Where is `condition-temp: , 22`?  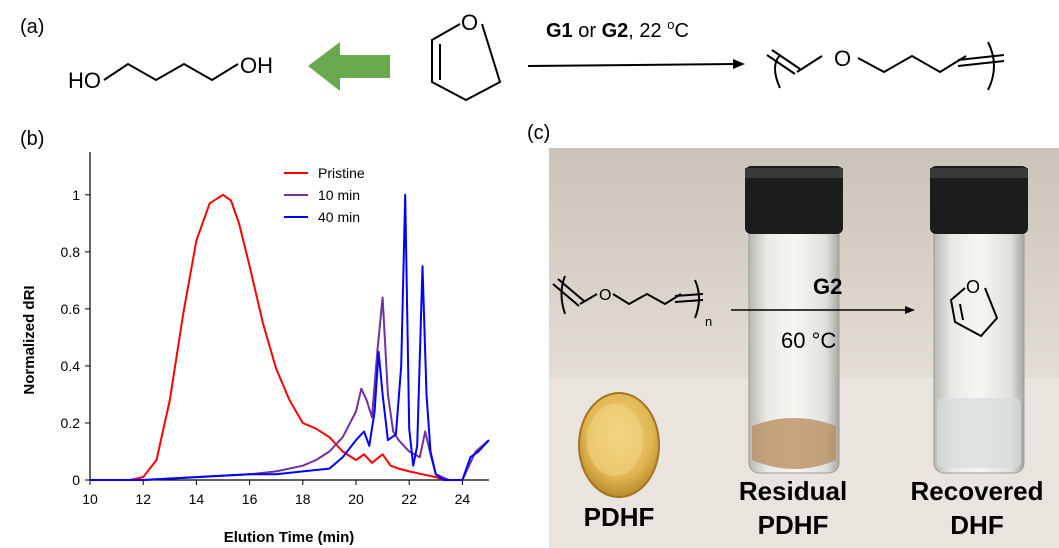
condition-temp: , 22 is located at coordinates (647, 31).